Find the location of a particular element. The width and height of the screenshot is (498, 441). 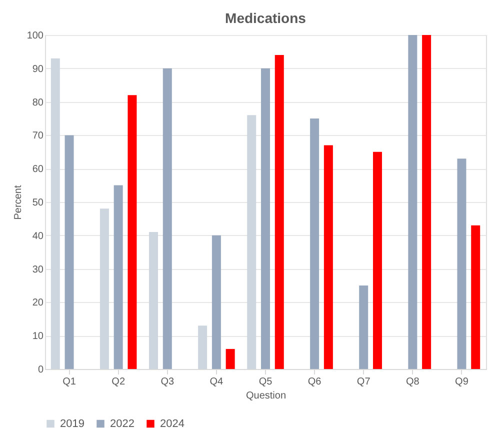

x-tick-label: Q1 is located at coordinates (69, 382).